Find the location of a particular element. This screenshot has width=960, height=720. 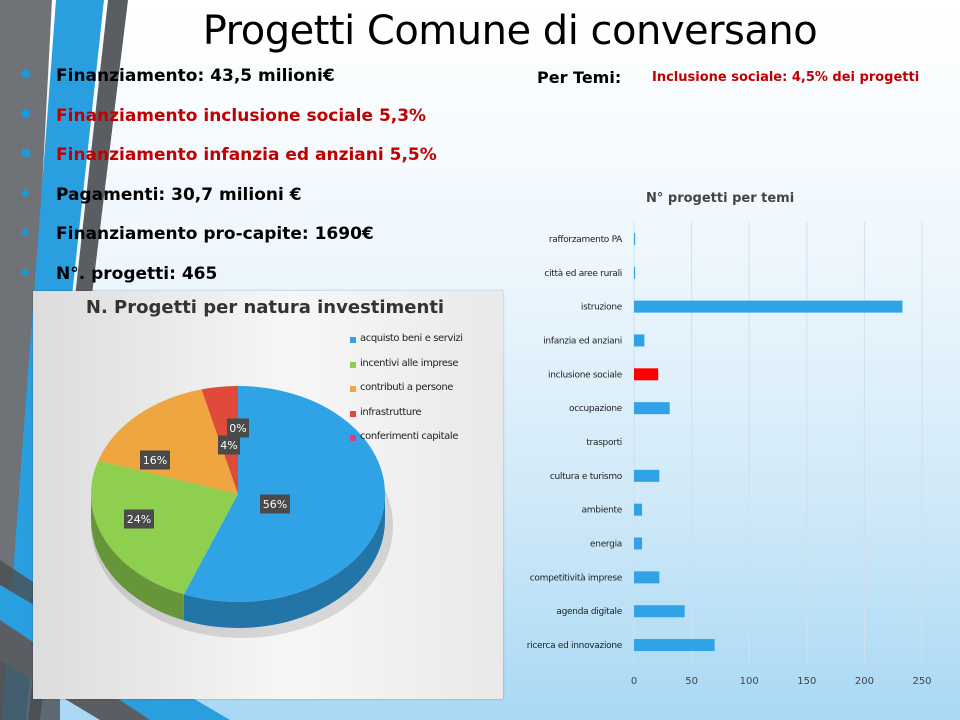

bar-category-label: trasporti is located at coordinates (604, 443).